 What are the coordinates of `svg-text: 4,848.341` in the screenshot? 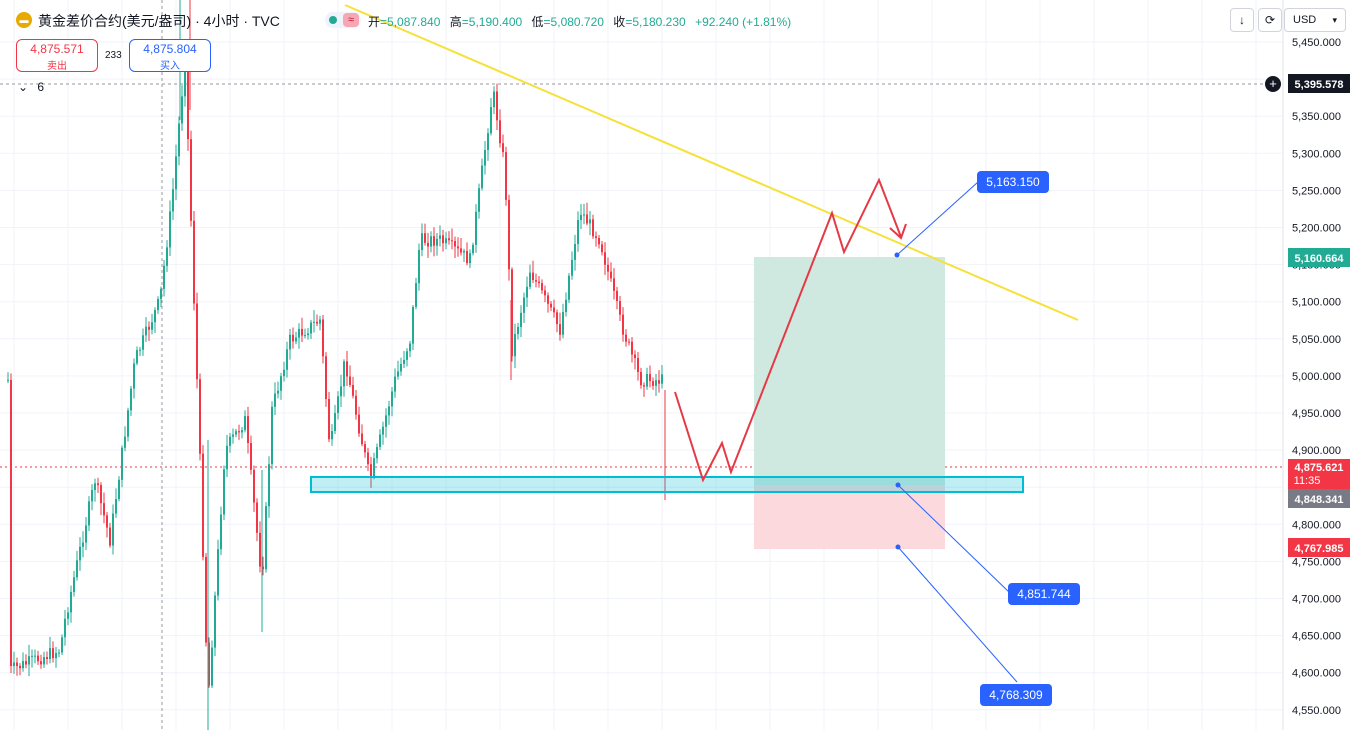 It's located at (1319, 500).